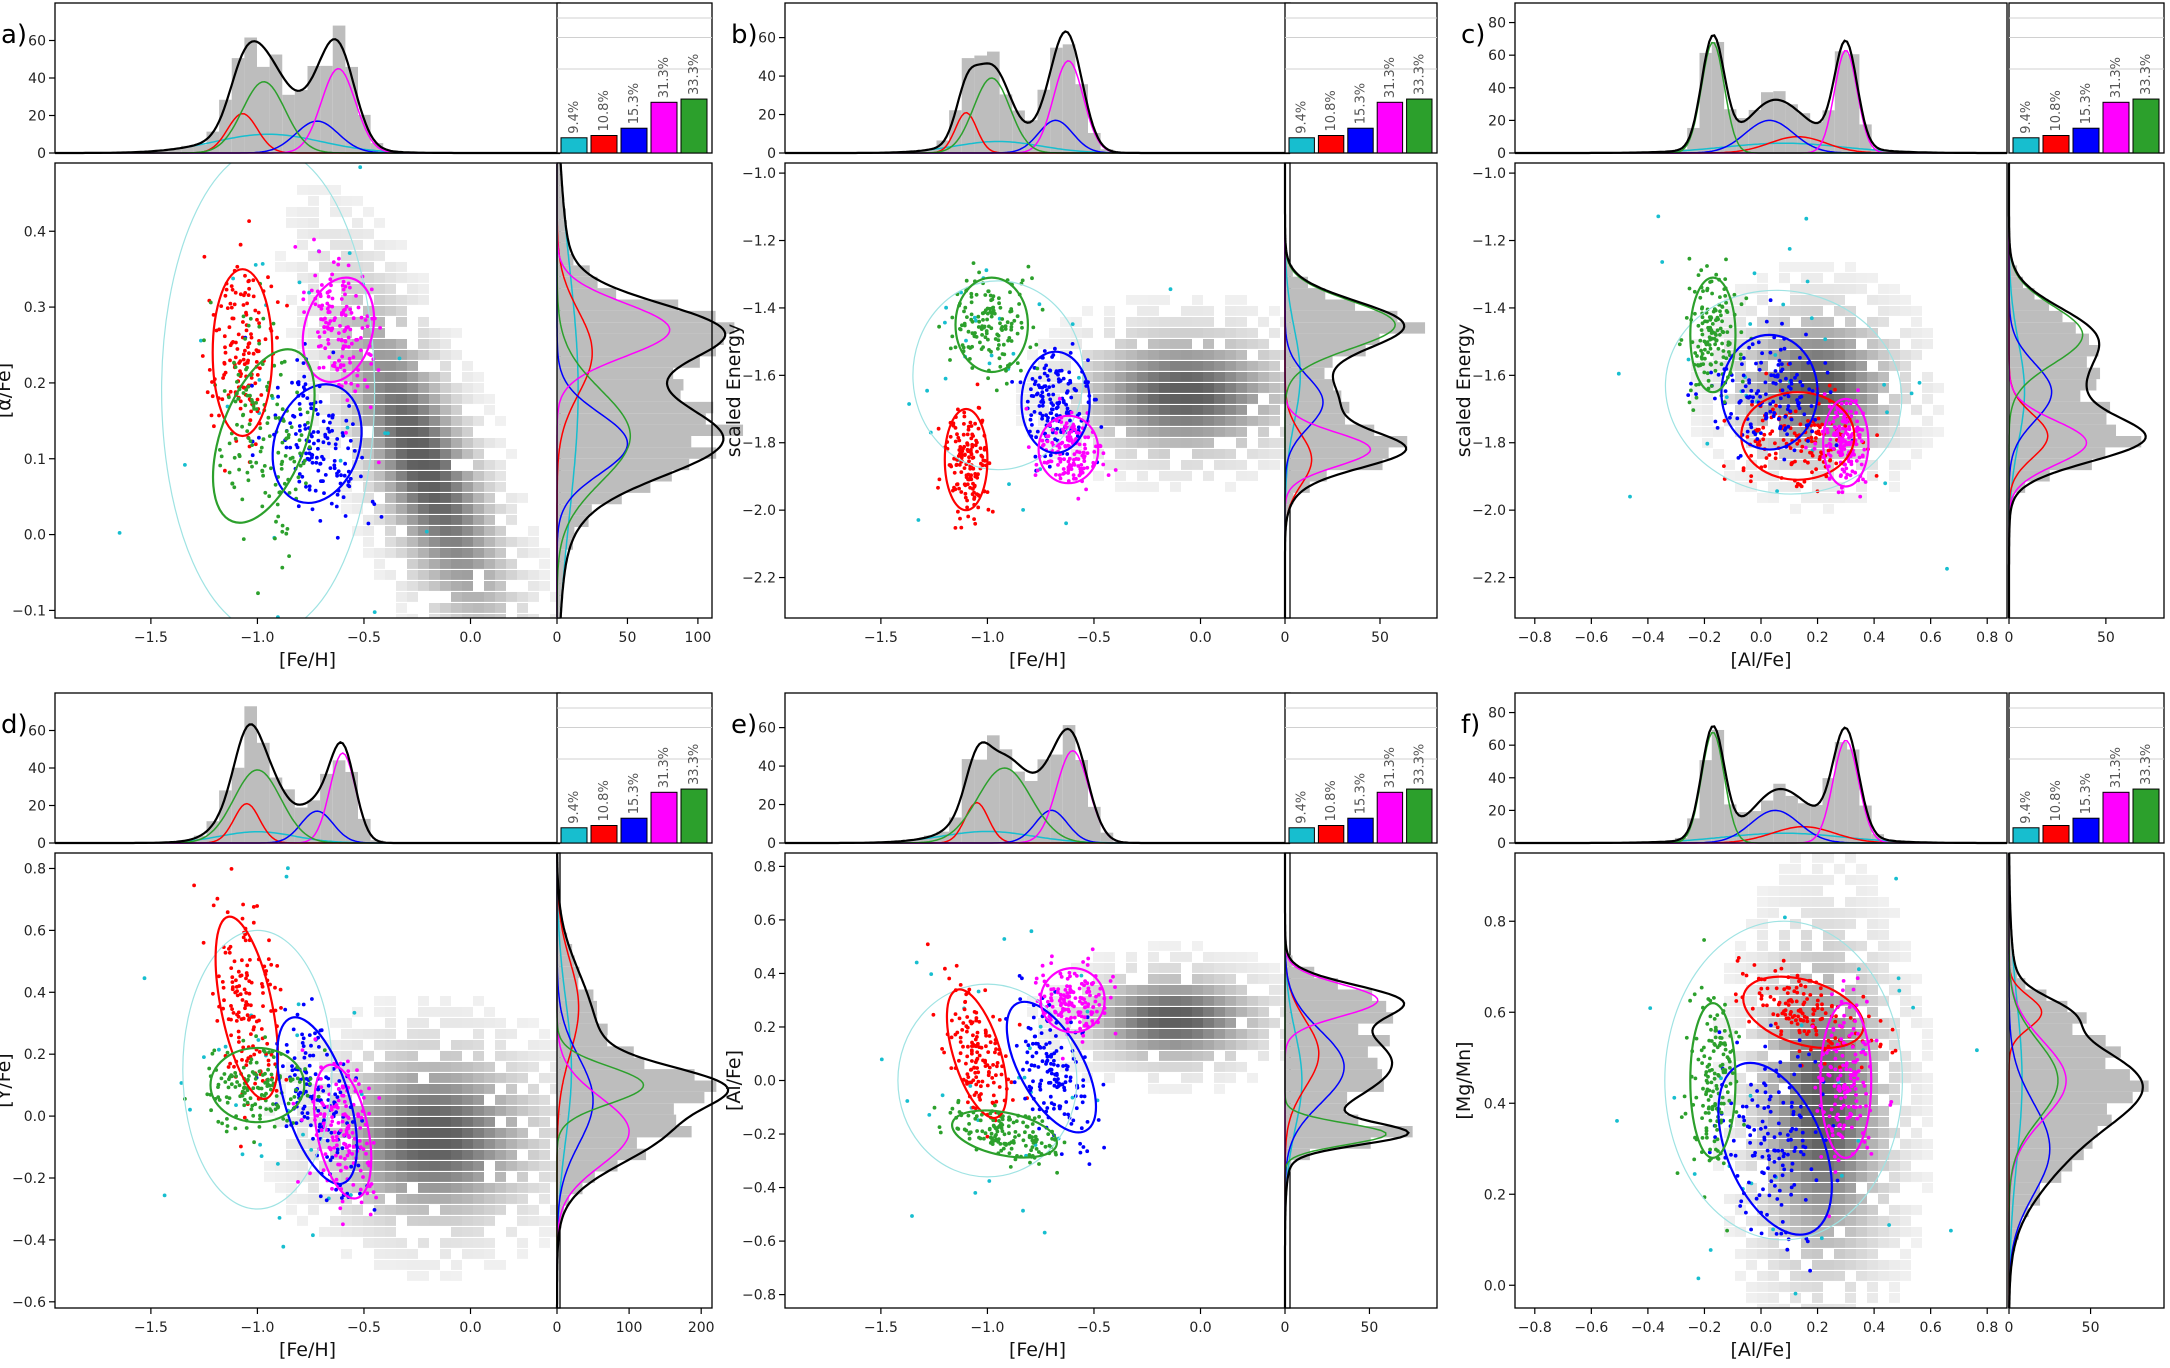 The width and height of the screenshot is (2170, 1368). I want to click on right-frame, so click(634, 1080).